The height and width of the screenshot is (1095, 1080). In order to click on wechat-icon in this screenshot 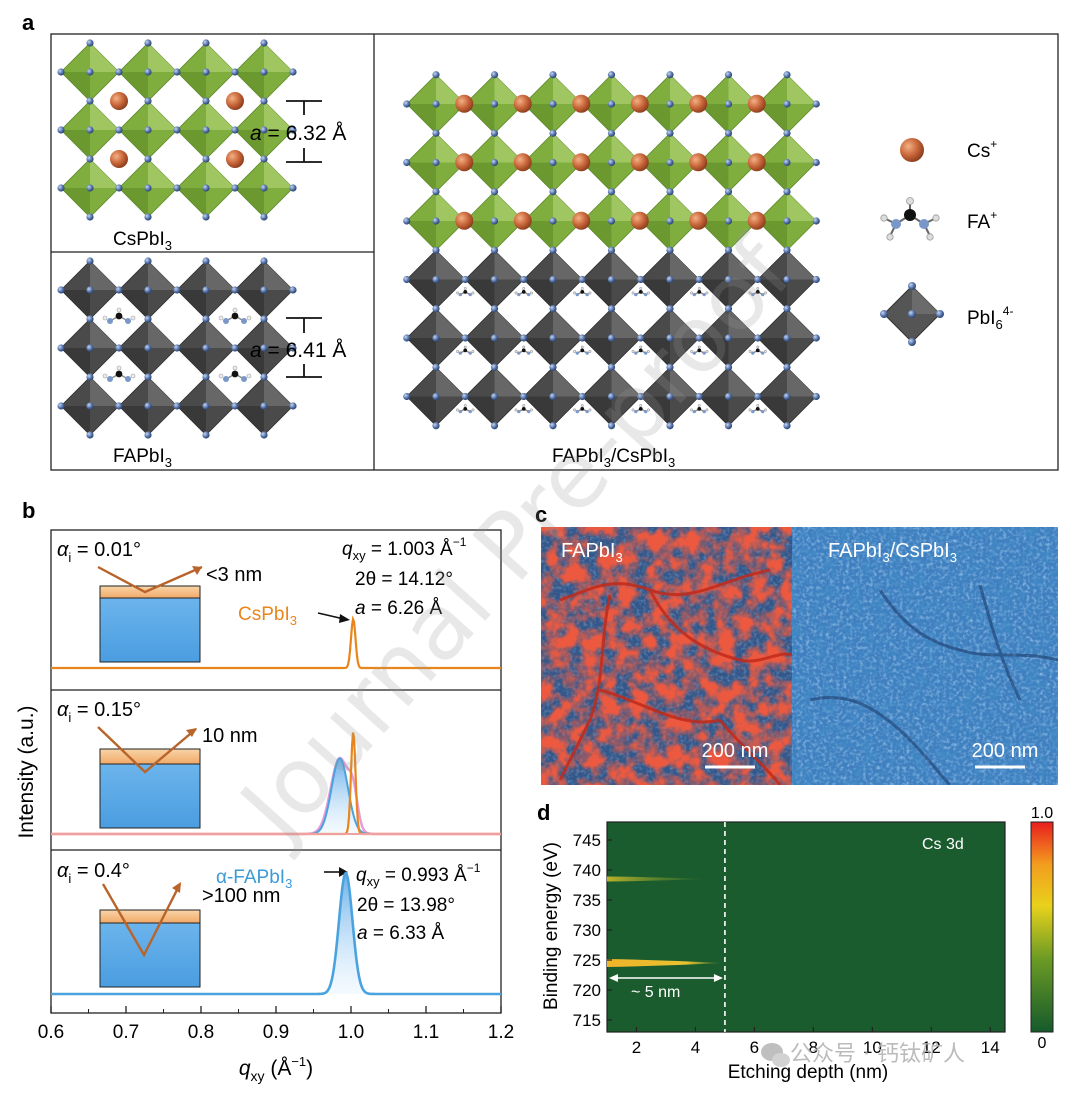, I will do `click(775, 1055)`.